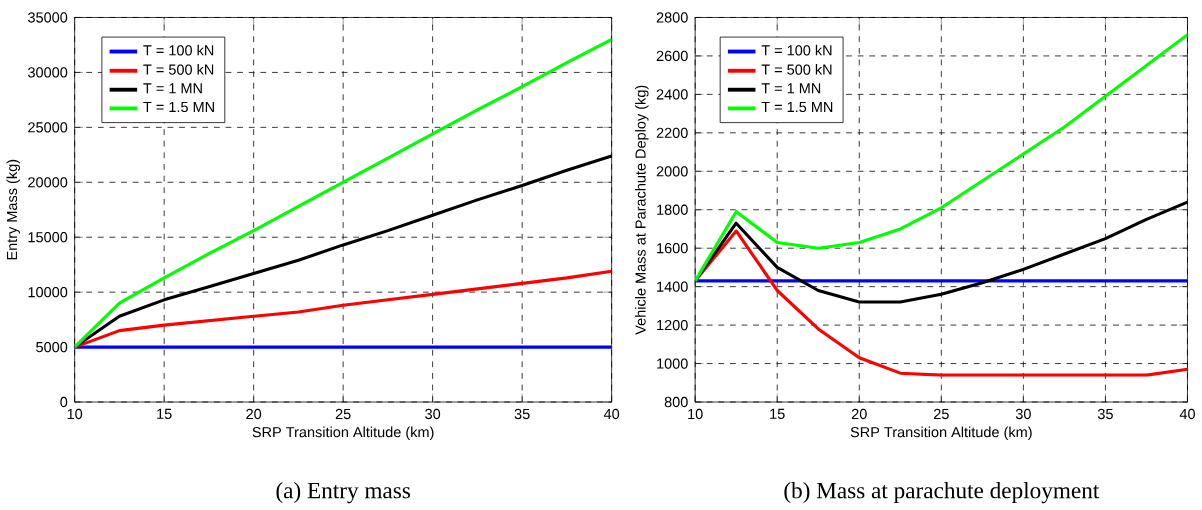 The width and height of the screenshot is (1202, 510). I want to click on y-tick-label: 1000, so click(672, 363).